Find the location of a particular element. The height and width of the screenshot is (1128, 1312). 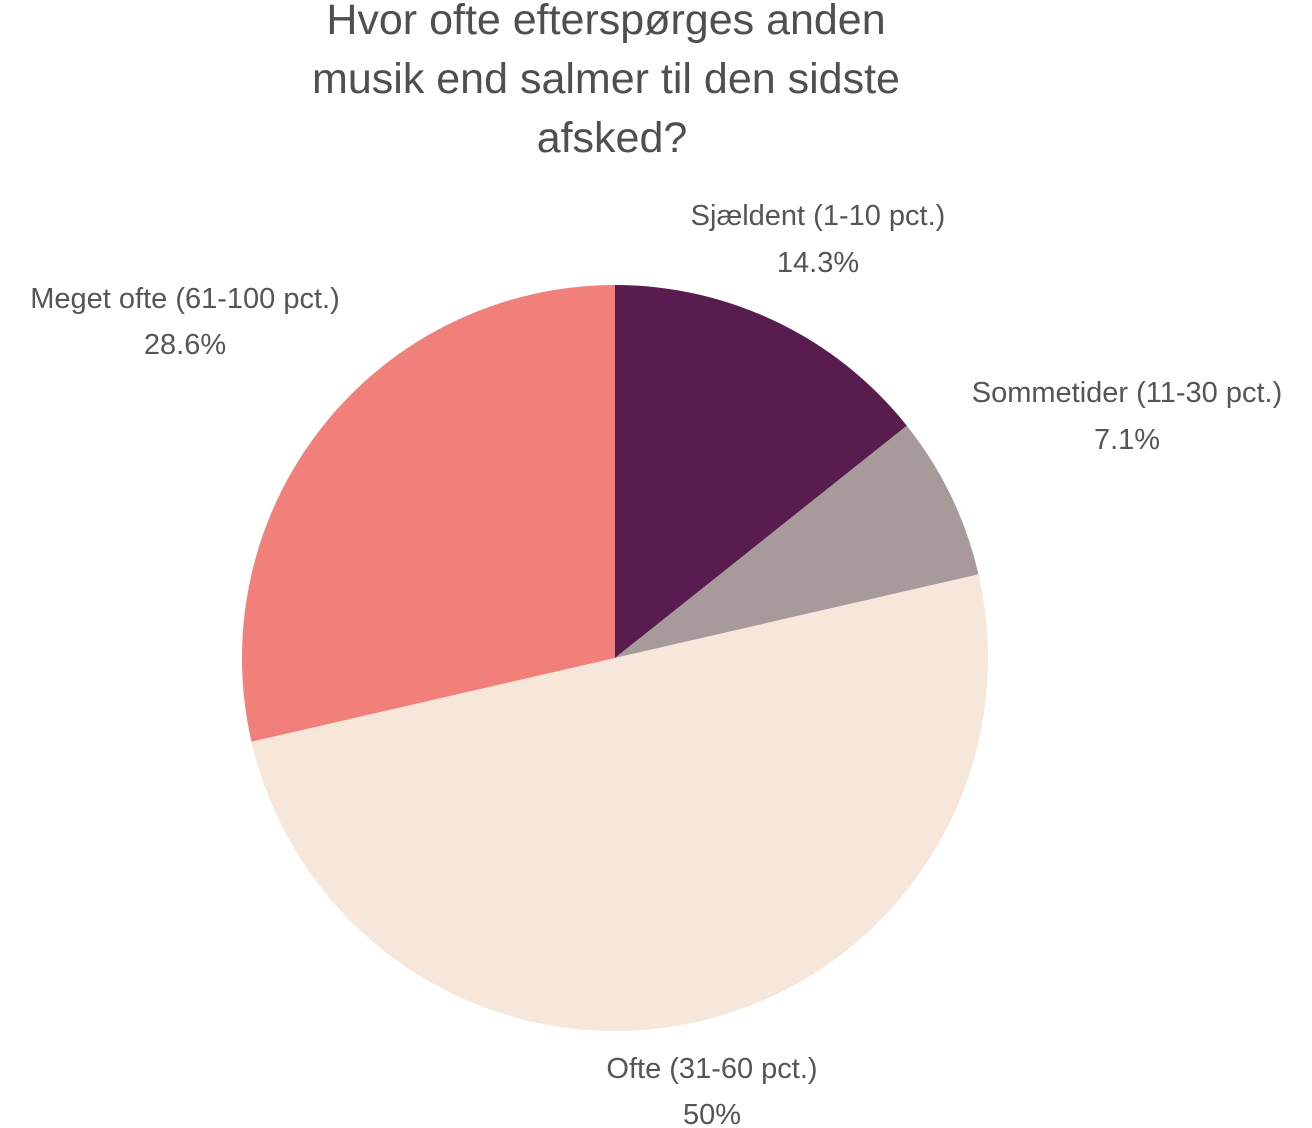

chart-title-line-1: Hvor ofte efterspørges anden is located at coordinates (605, 22).